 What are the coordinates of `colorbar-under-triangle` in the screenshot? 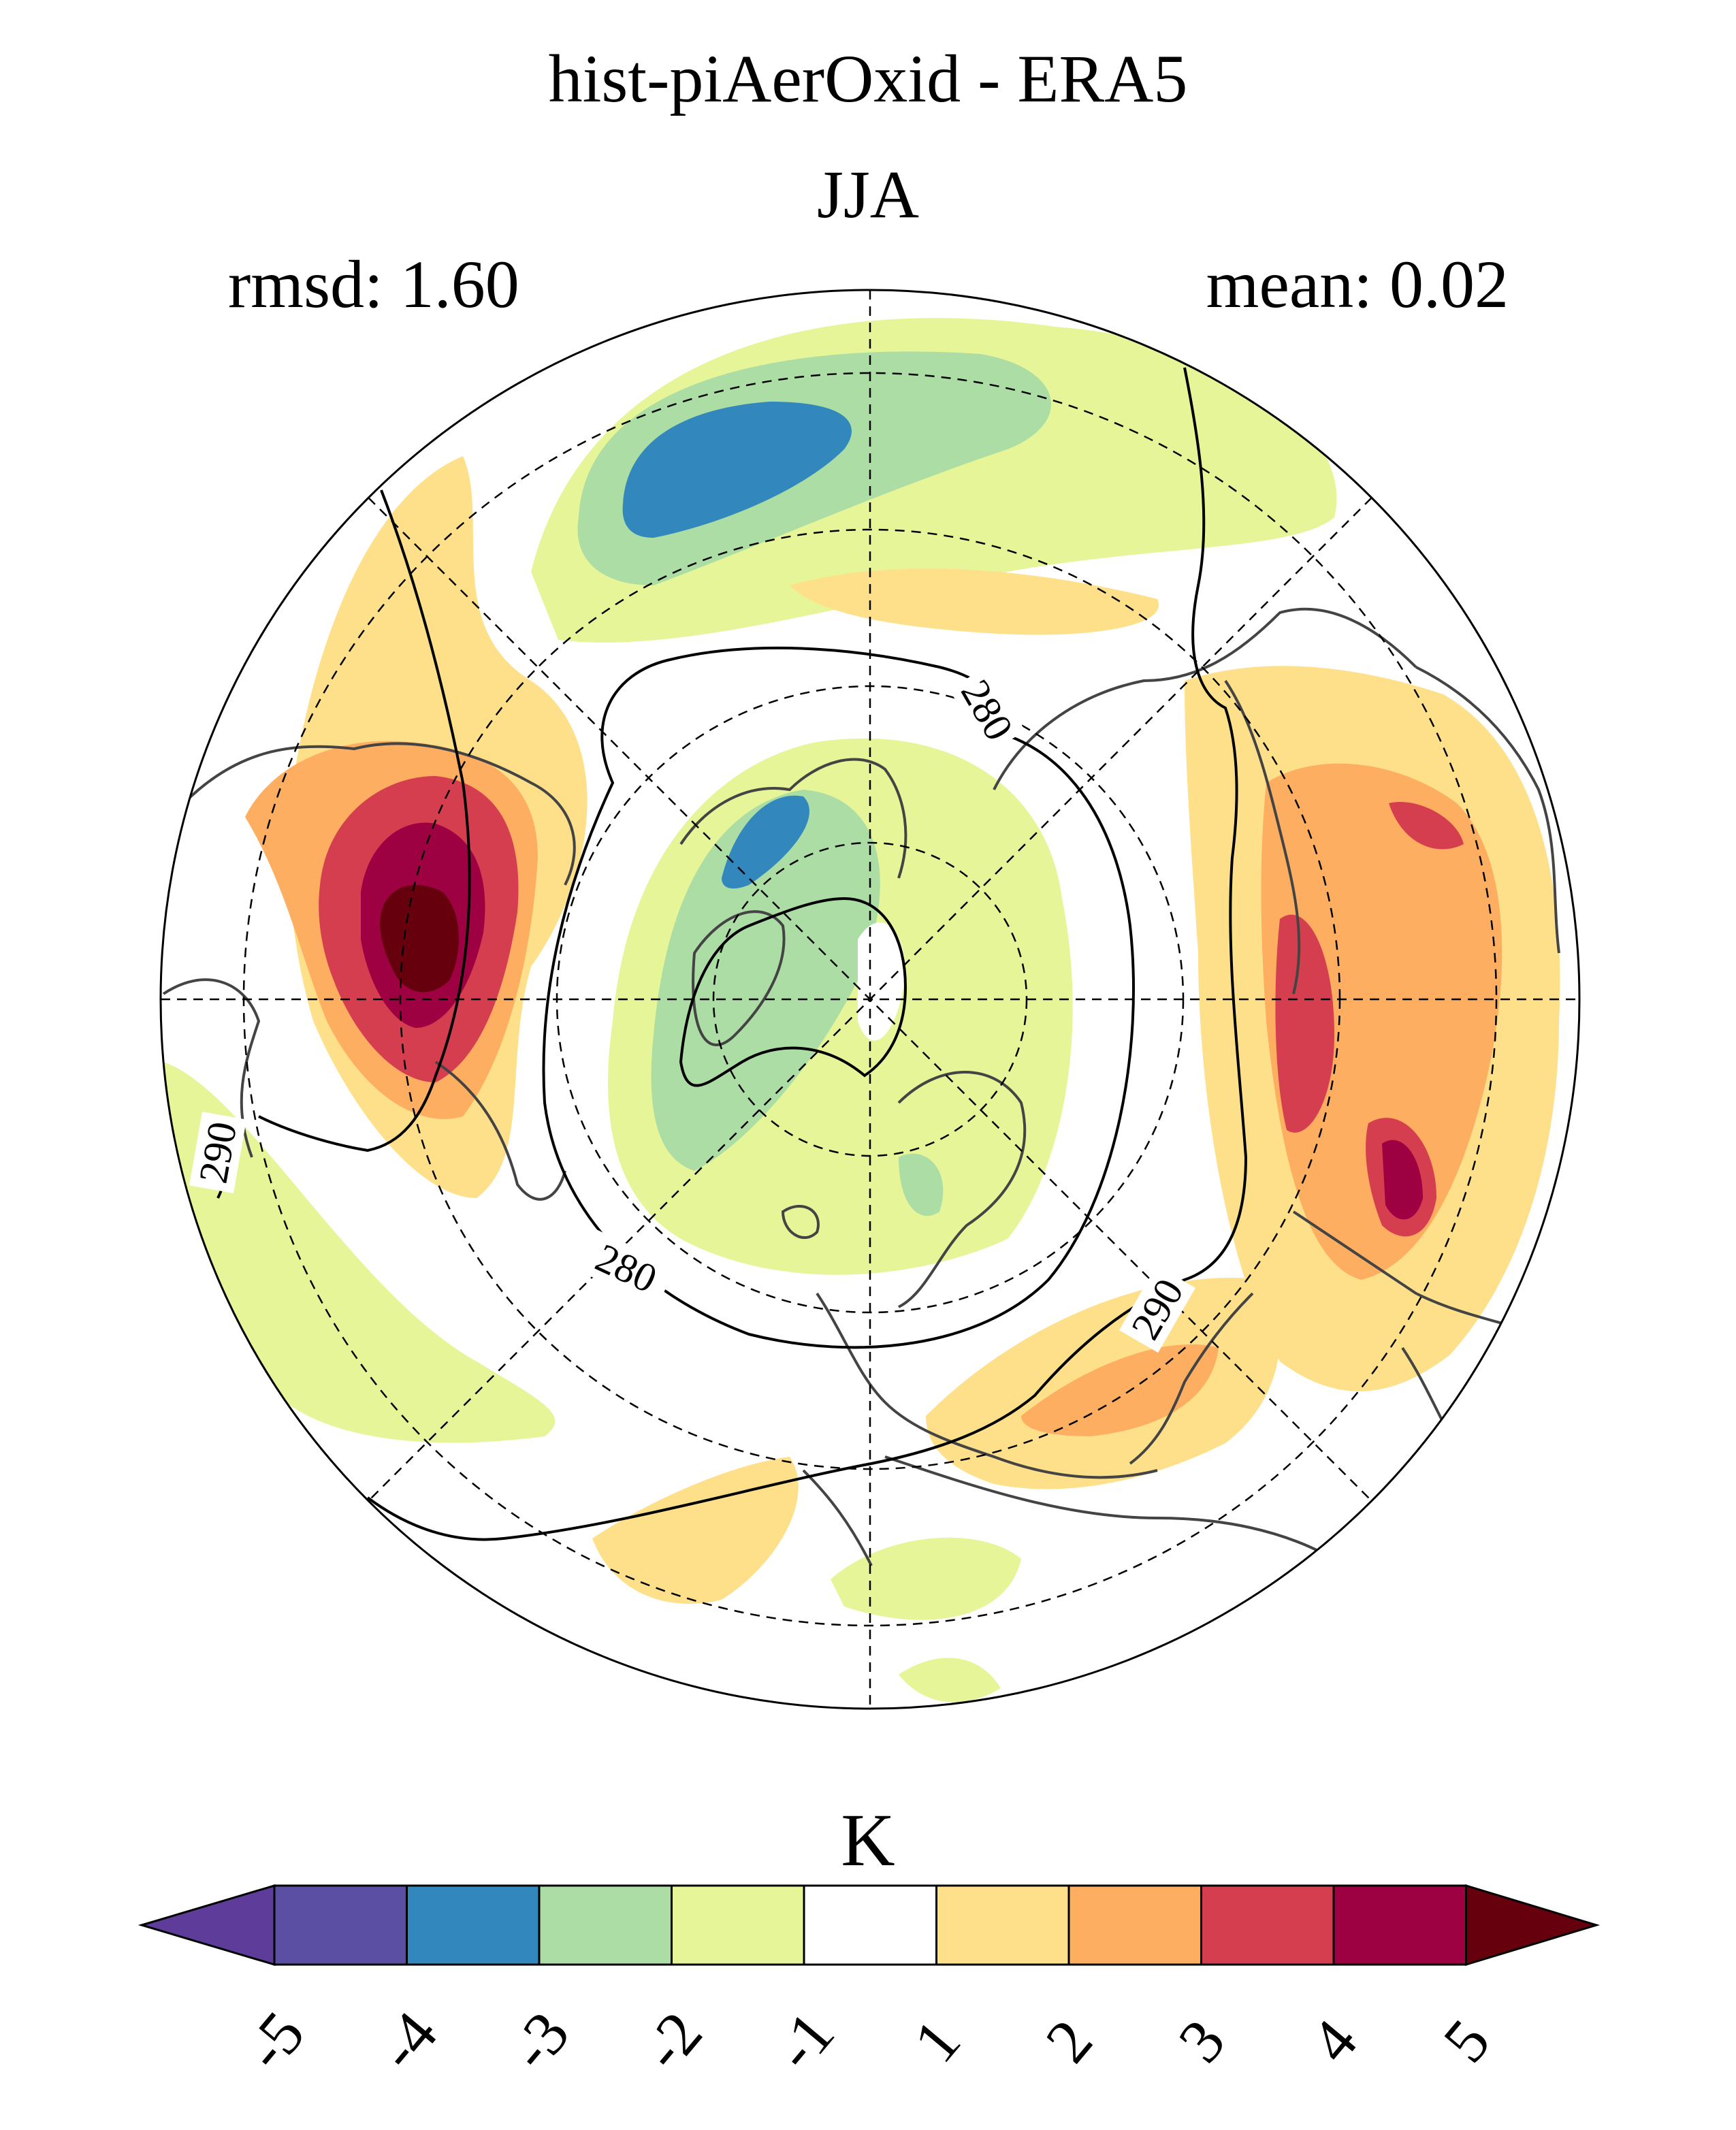 It's located at (207, 1925).